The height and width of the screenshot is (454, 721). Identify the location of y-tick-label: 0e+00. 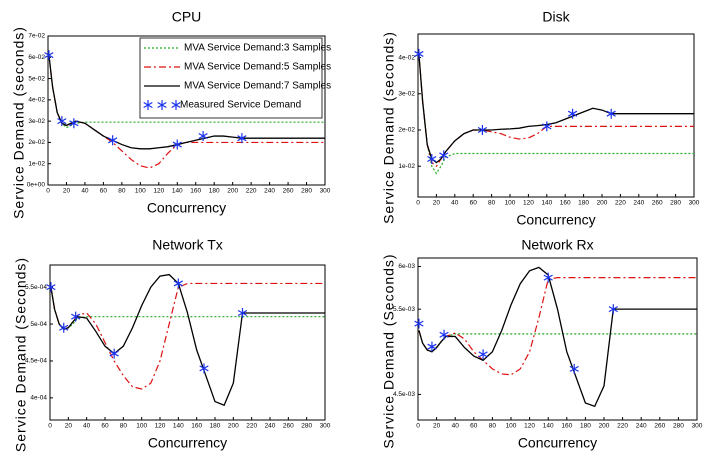
(36, 185).